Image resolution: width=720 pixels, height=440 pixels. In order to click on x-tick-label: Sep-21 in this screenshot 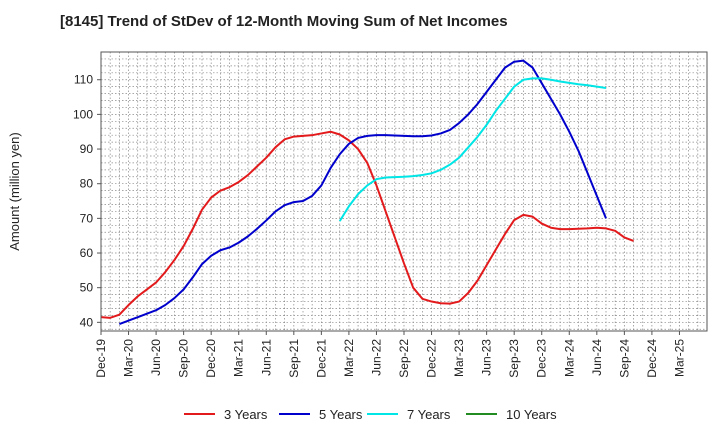, I will do `click(294, 358)`.